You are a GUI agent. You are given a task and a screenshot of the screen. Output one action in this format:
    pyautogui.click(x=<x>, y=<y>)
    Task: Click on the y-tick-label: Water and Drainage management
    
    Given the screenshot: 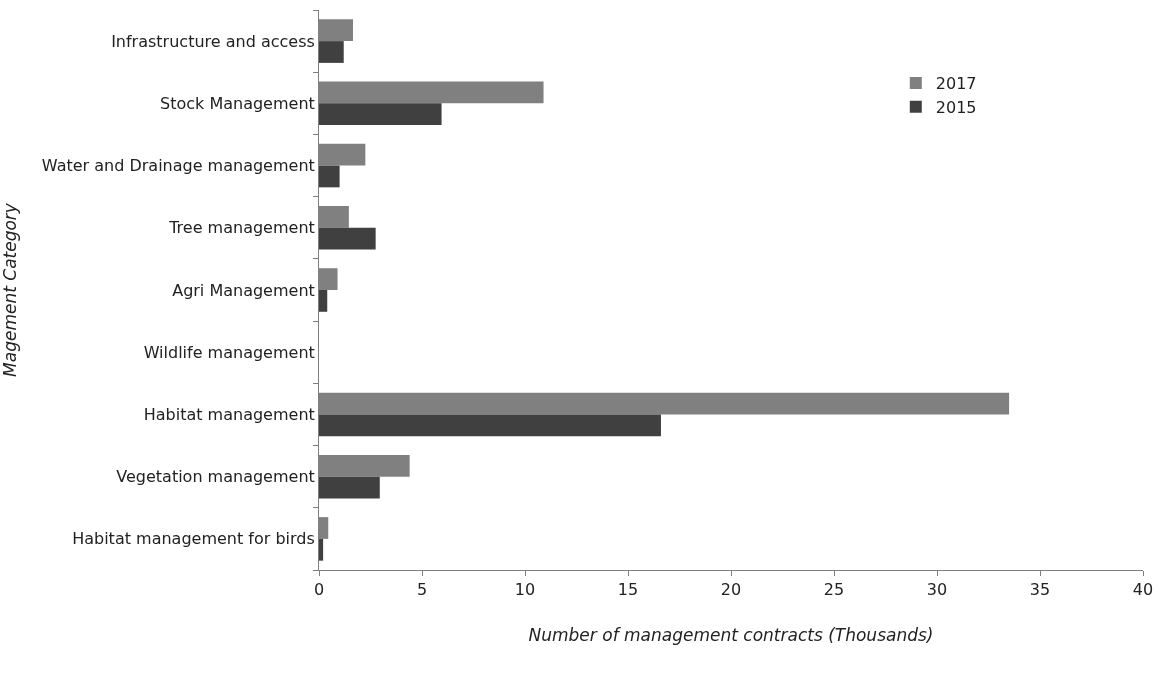 What is the action you would take?
    pyautogui.click(x=178, y=166)
    